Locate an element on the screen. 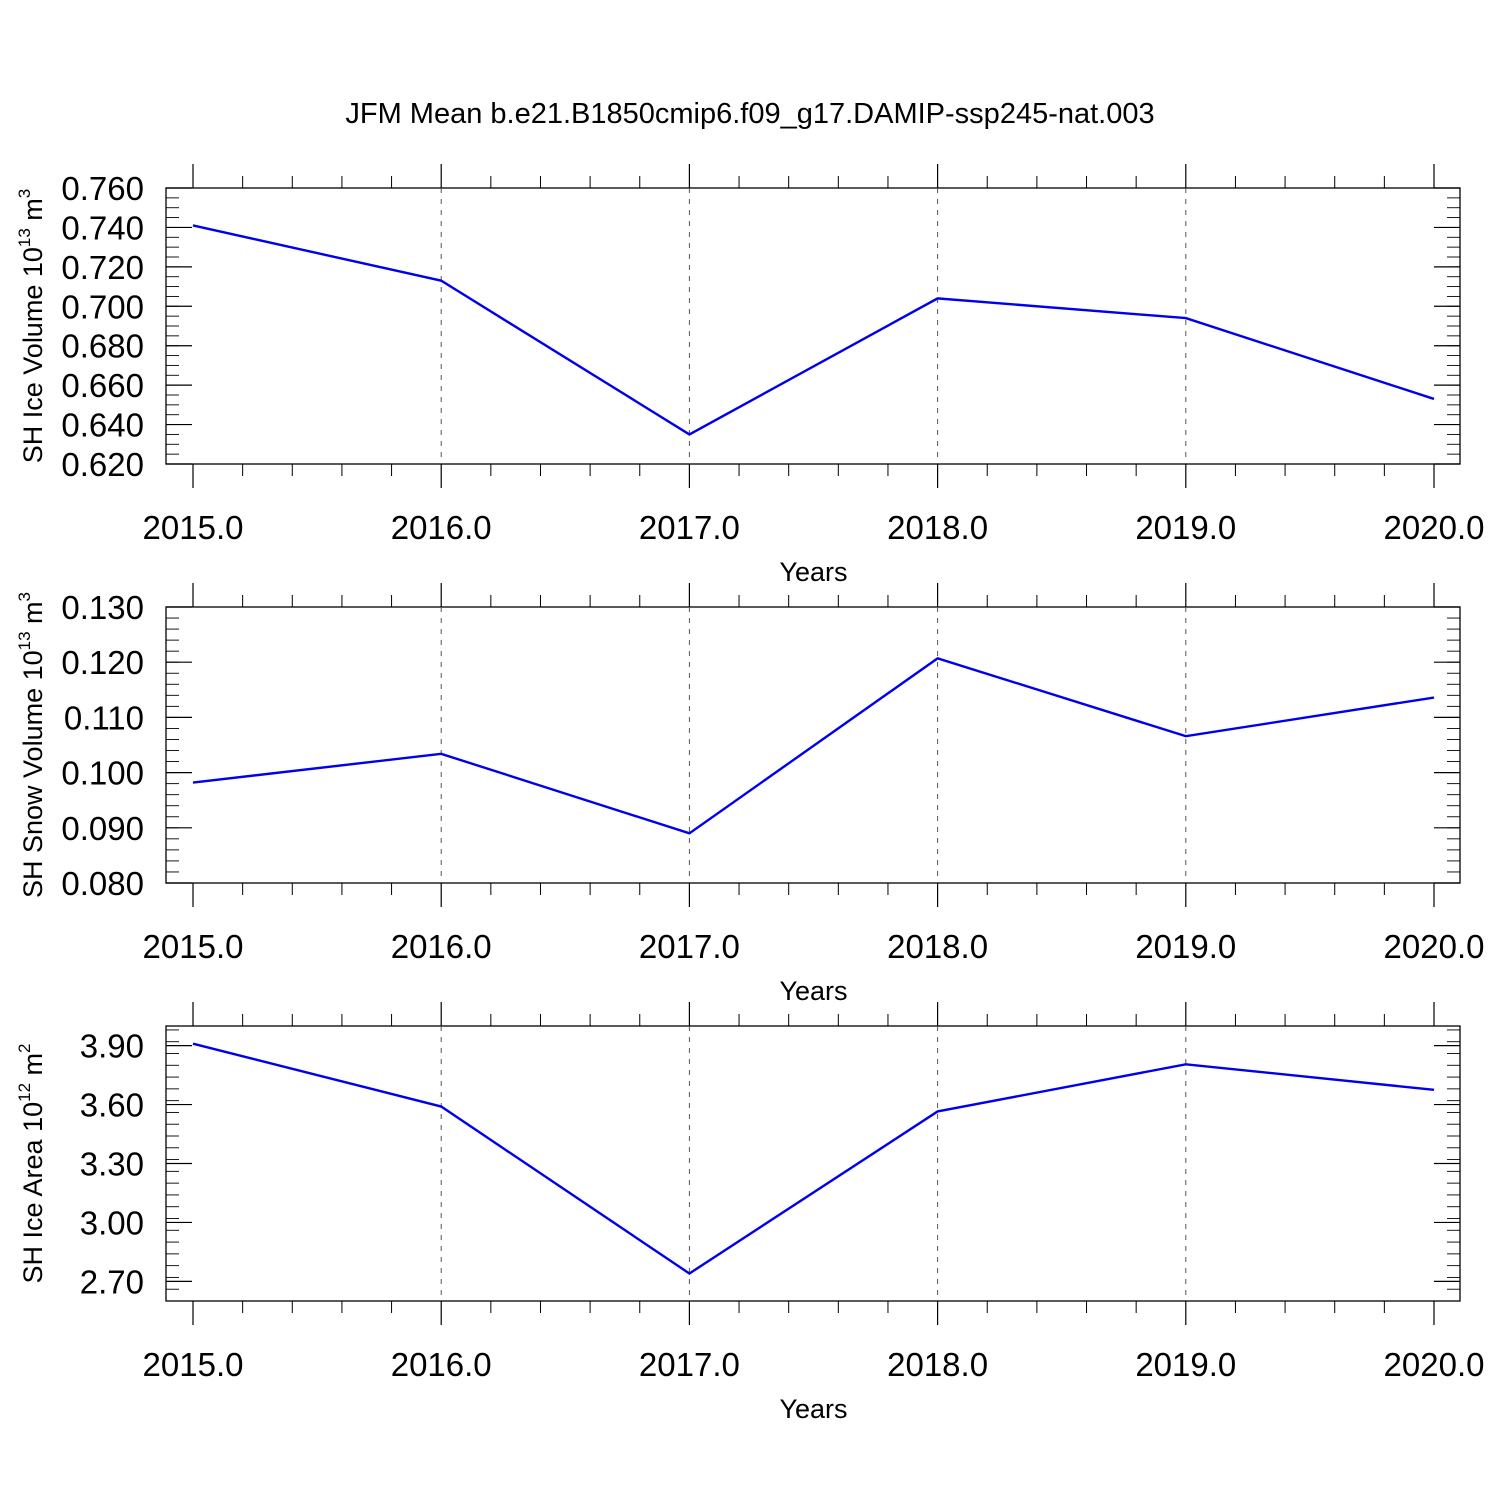 This screenshot has height=1500, width=1500. y-tick-label: 3.90 is located at coordinates (112, 1046).